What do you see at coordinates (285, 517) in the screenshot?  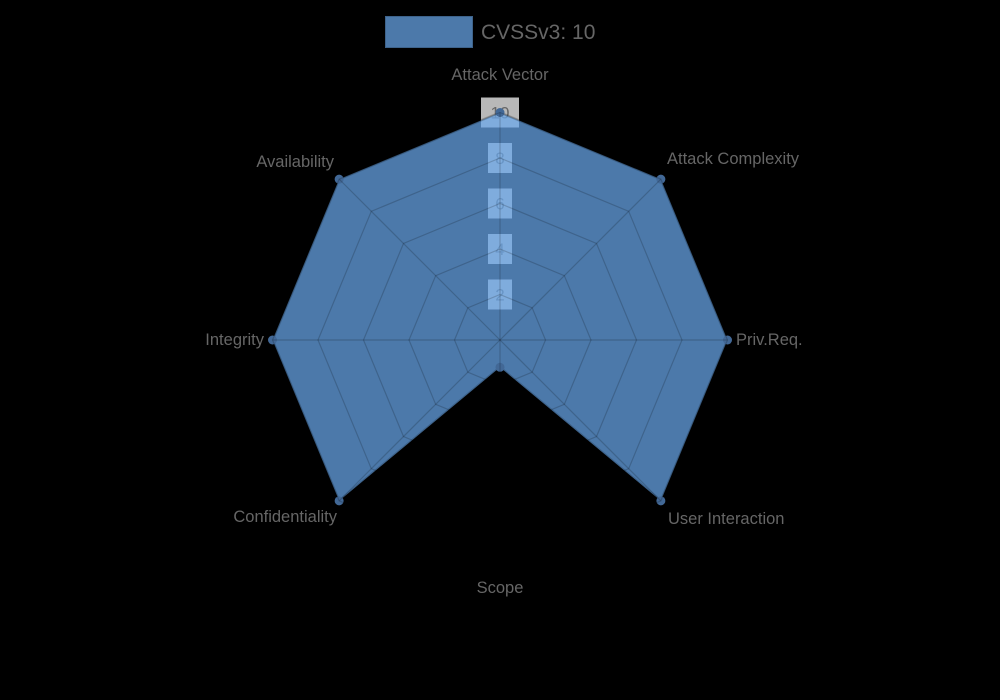 I see `axis-label-confidentiality: Confidentiality` at bounding box center [285, 517].